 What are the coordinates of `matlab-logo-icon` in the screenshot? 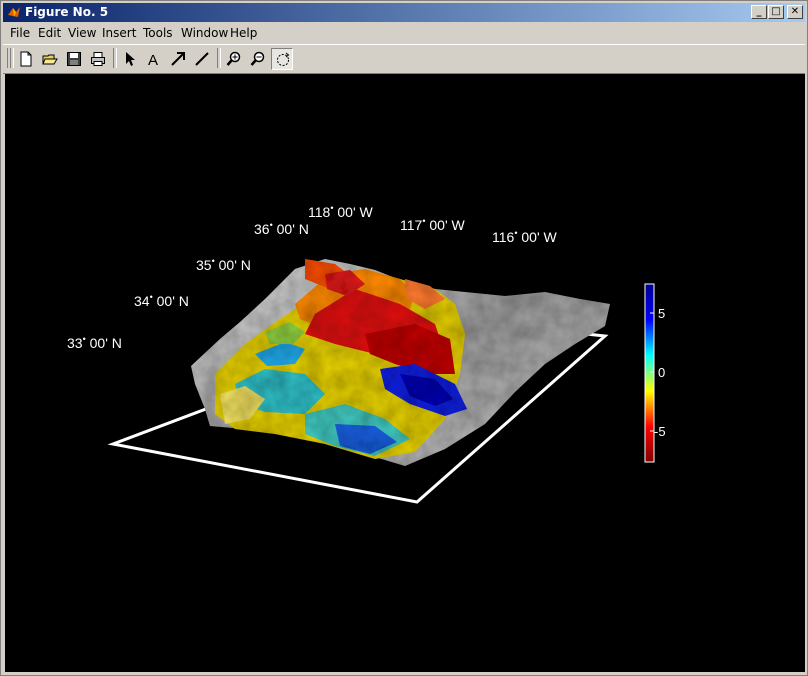 It's located at (14, 12).